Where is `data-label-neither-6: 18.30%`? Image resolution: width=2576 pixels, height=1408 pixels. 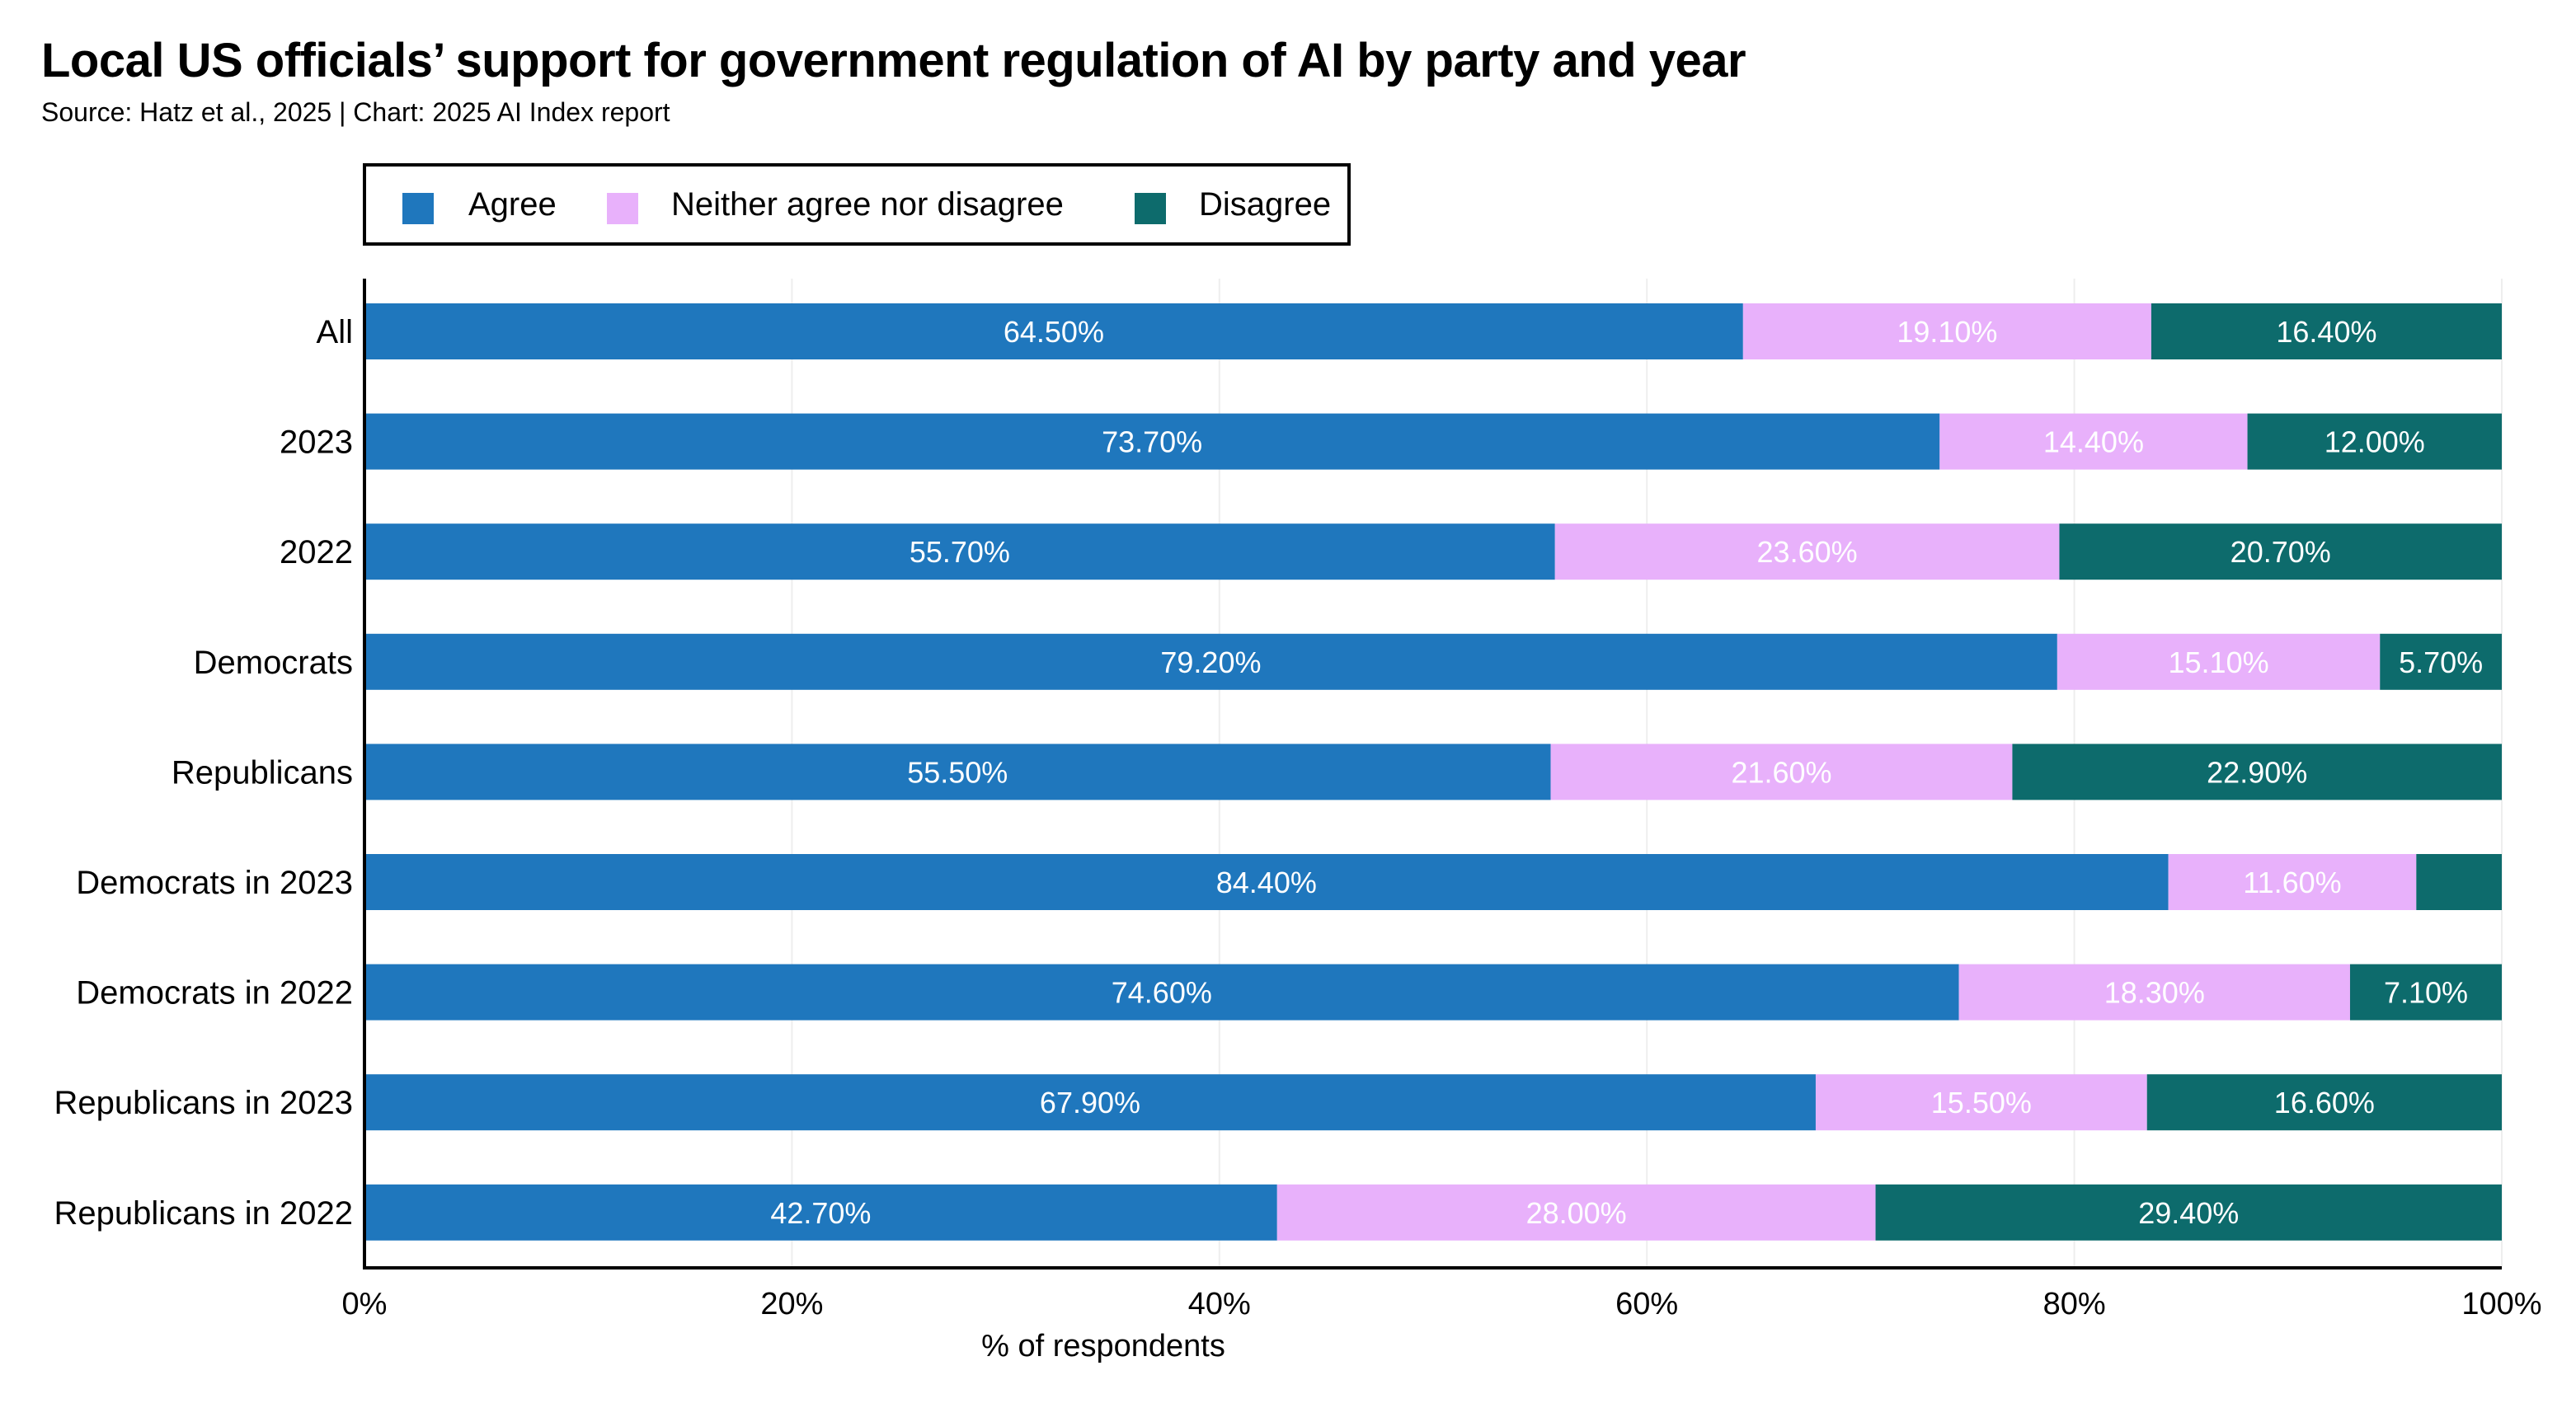 data-label-neither-6: 18.30% is located at coordinates (2154, 993).